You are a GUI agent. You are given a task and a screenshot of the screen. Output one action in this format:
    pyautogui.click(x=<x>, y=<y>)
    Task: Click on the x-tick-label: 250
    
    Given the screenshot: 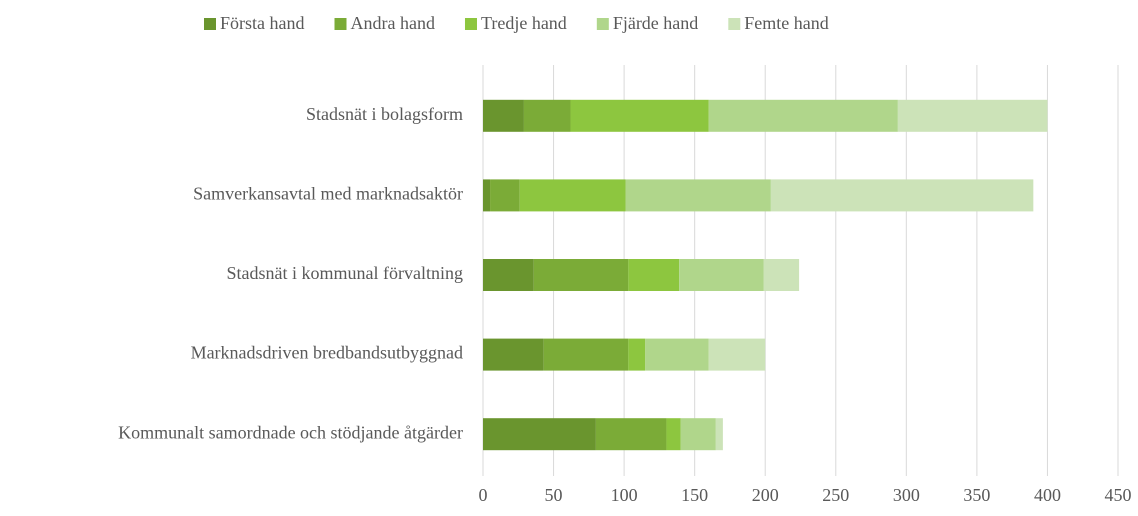 What is the action you would take?
    pyautogui.click(x=835, y=495)
    